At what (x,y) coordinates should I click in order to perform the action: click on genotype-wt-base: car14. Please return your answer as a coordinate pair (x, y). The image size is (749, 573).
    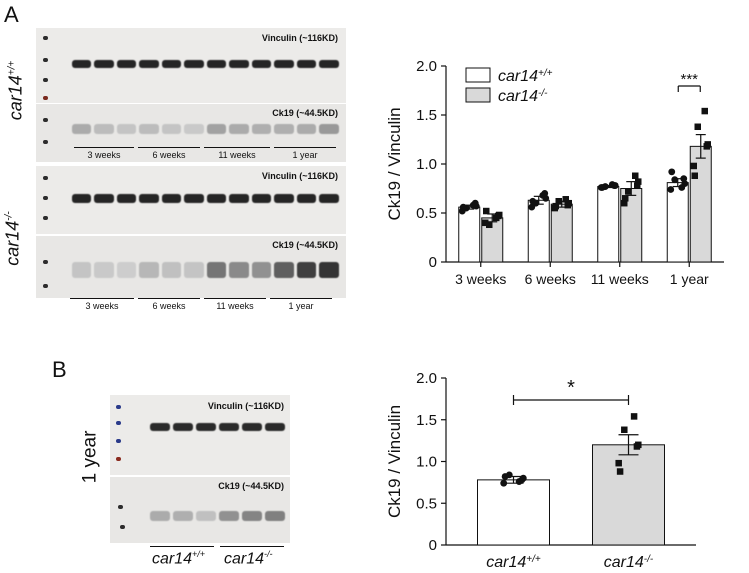
    Looking at the image, I should click on (15, 98).